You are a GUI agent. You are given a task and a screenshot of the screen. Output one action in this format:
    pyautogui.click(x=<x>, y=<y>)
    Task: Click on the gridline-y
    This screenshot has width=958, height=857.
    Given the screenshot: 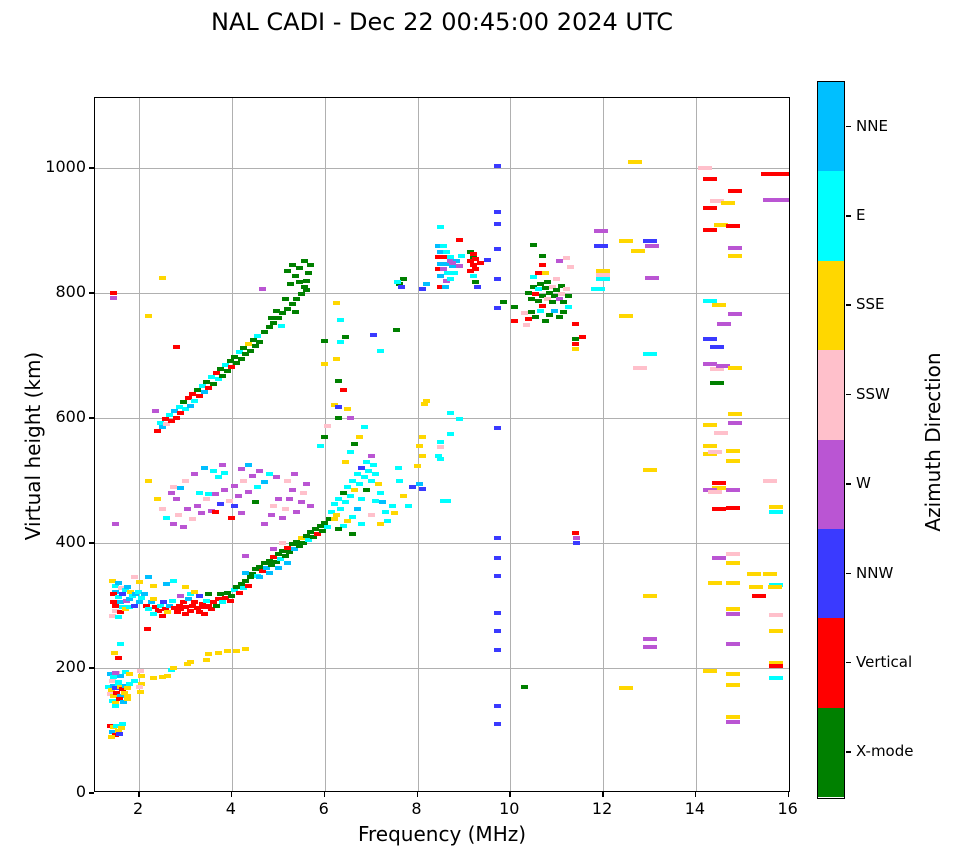 What is the action you would take?
    pyautogui.click(x=442, y=418)
    